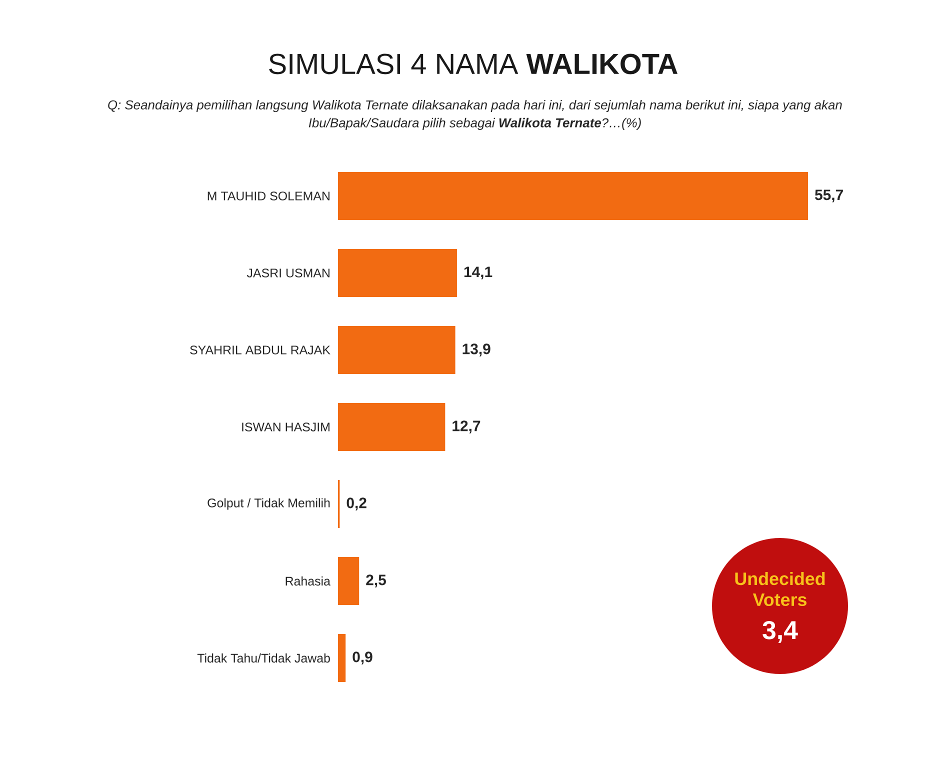  I want to click on data-label: 55,7, so click(828, 196).